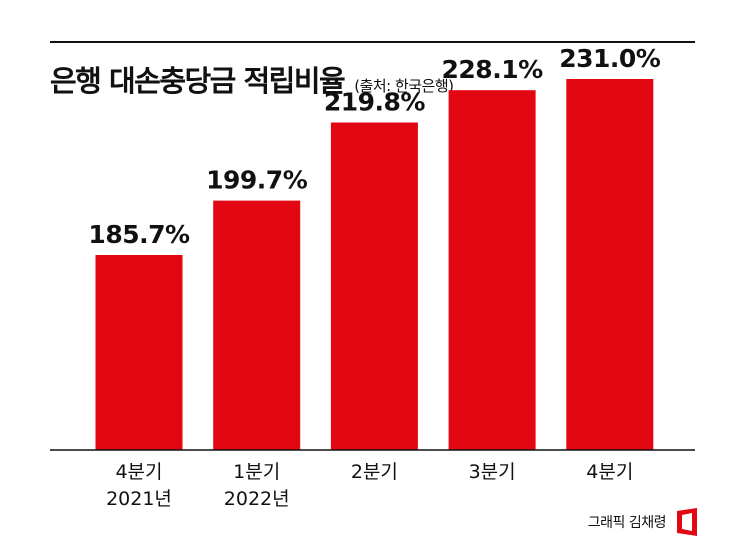 This screenshot has width=745, height=549. What do you see at coordinates (404, 86) in the screenshot?
I see `source-note: (출처: 한국은행)` at bounding box center [404, 86].